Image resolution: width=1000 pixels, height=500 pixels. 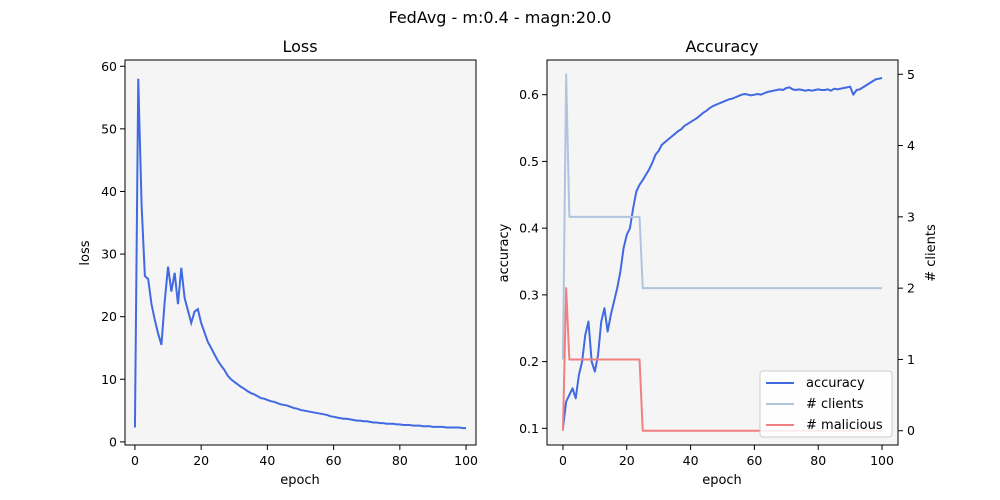 I want to click on figure-suptitle: FedAvg - m:0.4 - magn:20.0, so click(x=500, y=17).